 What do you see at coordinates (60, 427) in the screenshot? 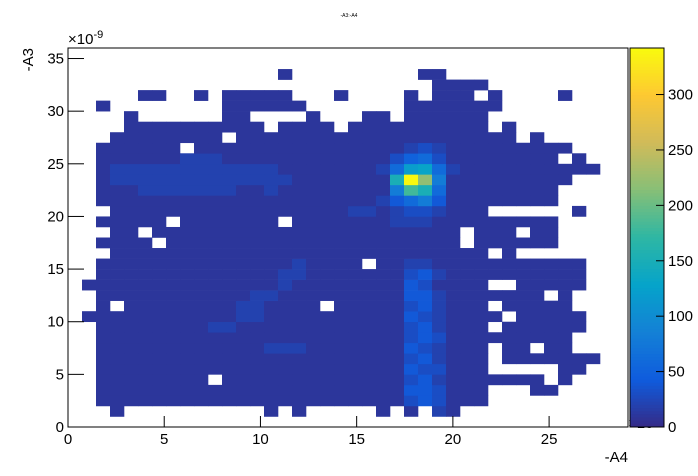
I see `y-tick-label: 0` at bounding box center [60, 427].